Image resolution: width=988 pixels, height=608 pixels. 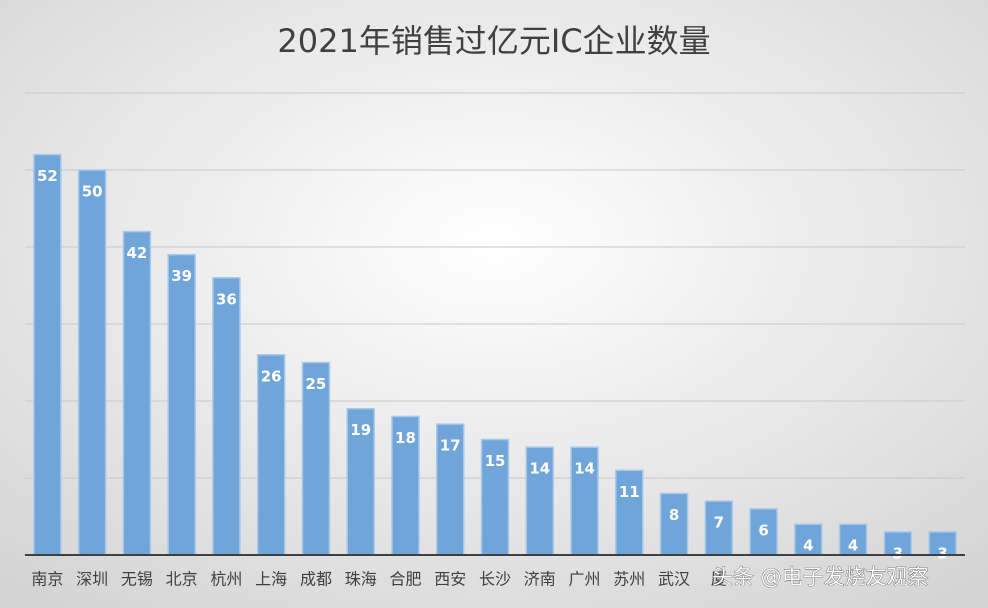 What do you see at coordinates (226, 579) in the screenshot?
I see `x-tick-label: 杭州` at bounding box center [226, 579].